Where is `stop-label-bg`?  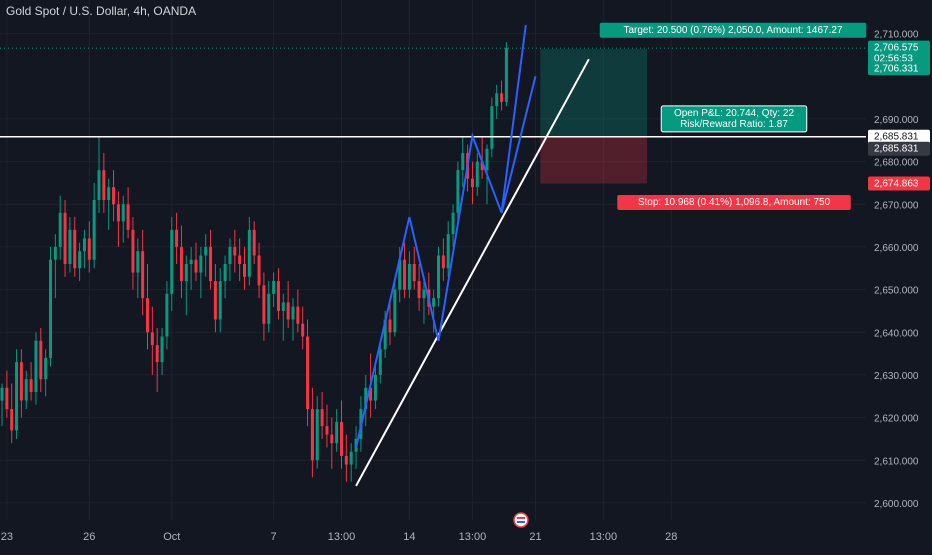
stop-label-bg is located at coordinates (734, 203).